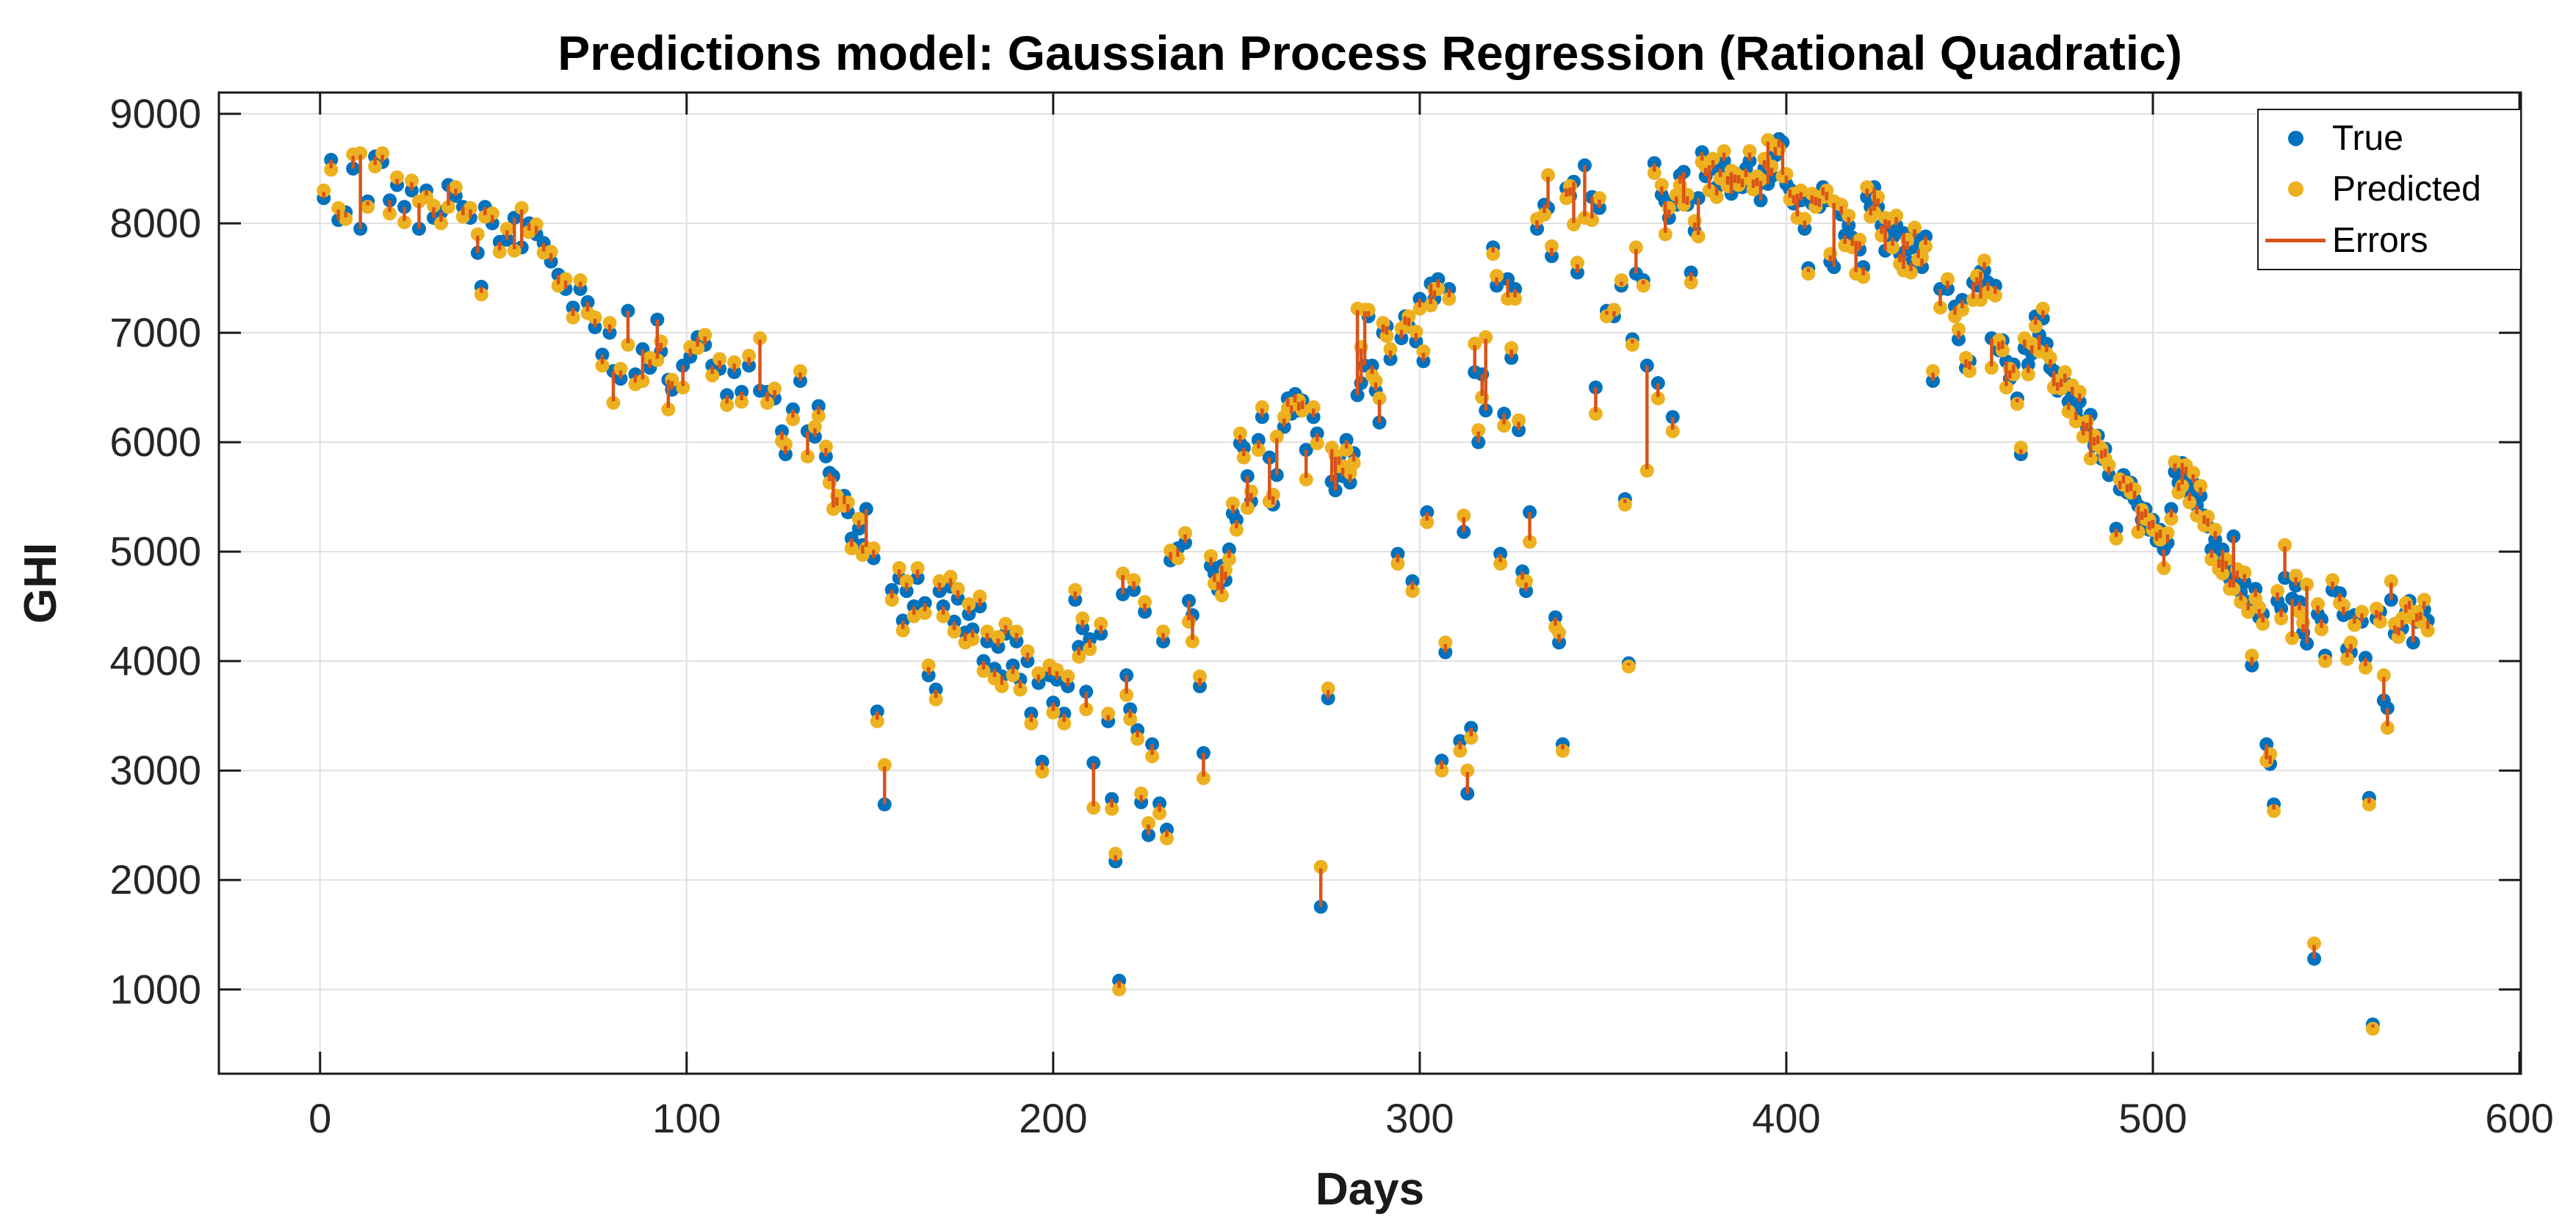 The image size is (2576, 1225). What do you see at coordinates (155, 770) in the screenshot?
I see `y-tick-label: 3000` at bounding box center [155, 770].